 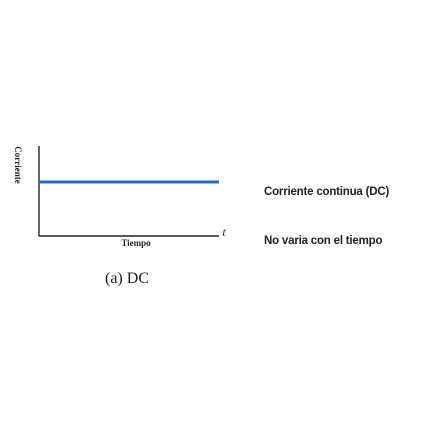 What do you see at coordinates (136, 243) in the screenshot?
I see `x-axis-label: Tiempo` at bounding box center [136, 243].